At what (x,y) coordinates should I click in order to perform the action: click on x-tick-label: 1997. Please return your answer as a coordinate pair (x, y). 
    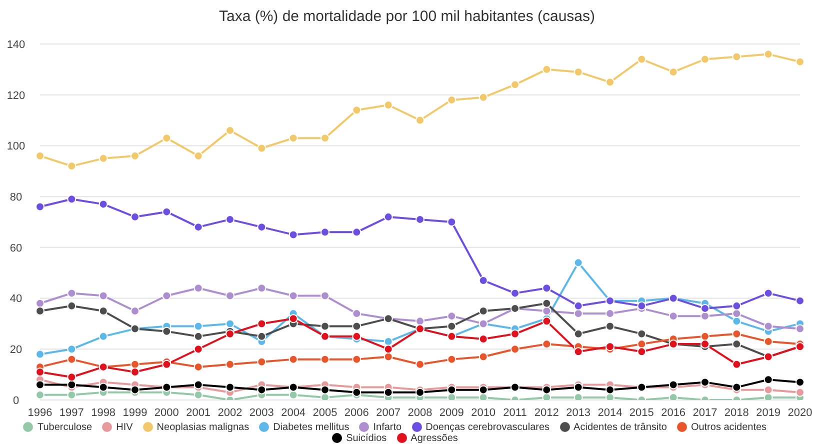
    Looking at the image, I should click on (71, 412).